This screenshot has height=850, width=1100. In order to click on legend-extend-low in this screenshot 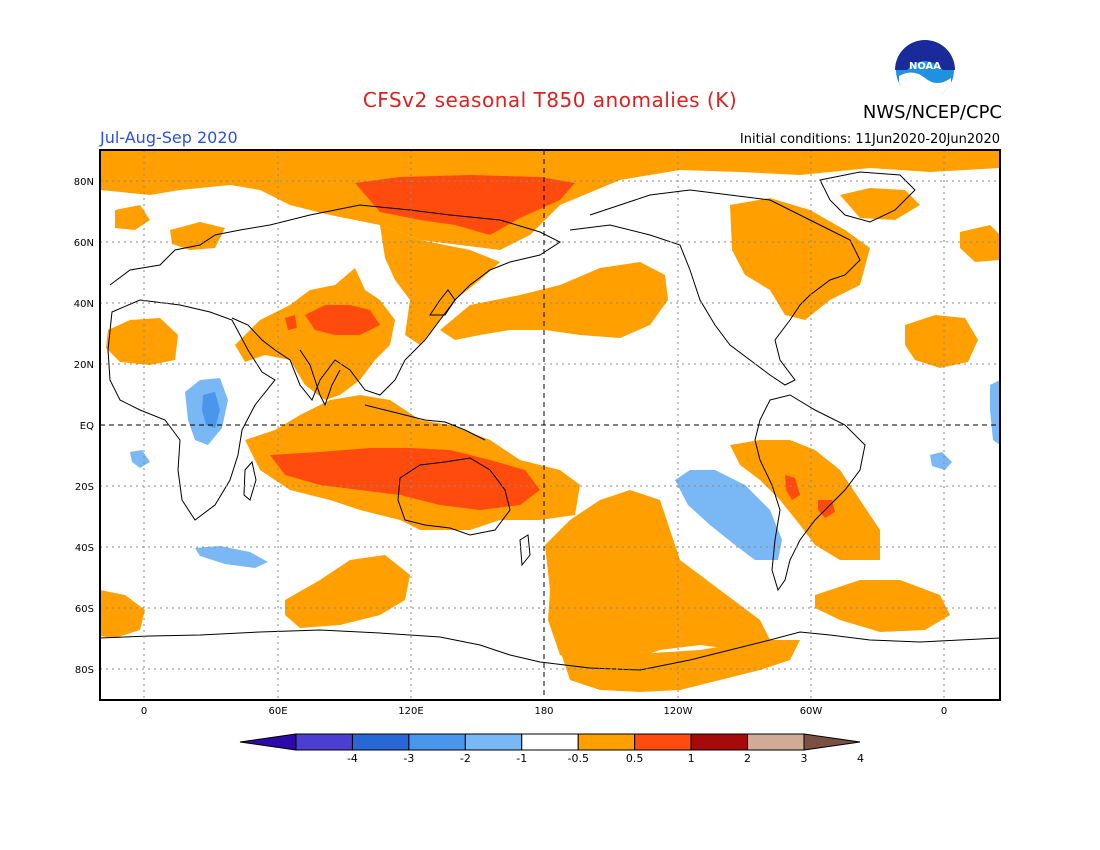, I will do `click(268, 742)`.